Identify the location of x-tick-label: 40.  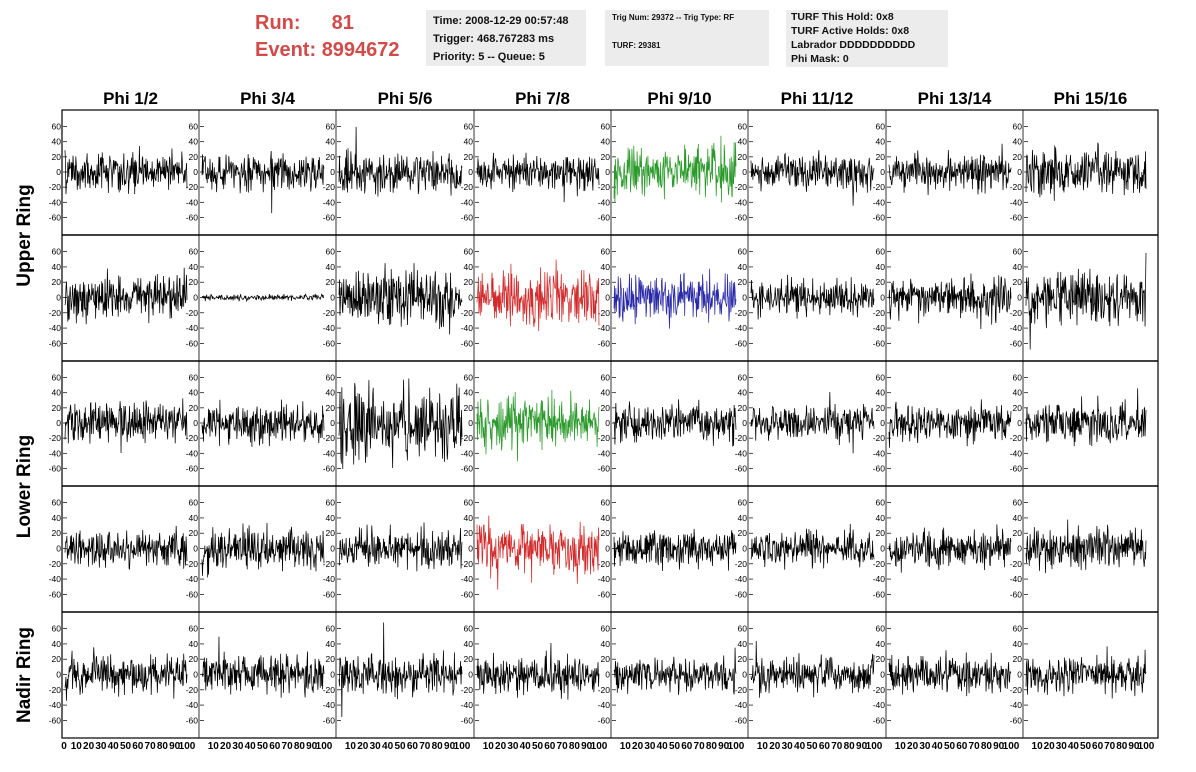
(388, 746).